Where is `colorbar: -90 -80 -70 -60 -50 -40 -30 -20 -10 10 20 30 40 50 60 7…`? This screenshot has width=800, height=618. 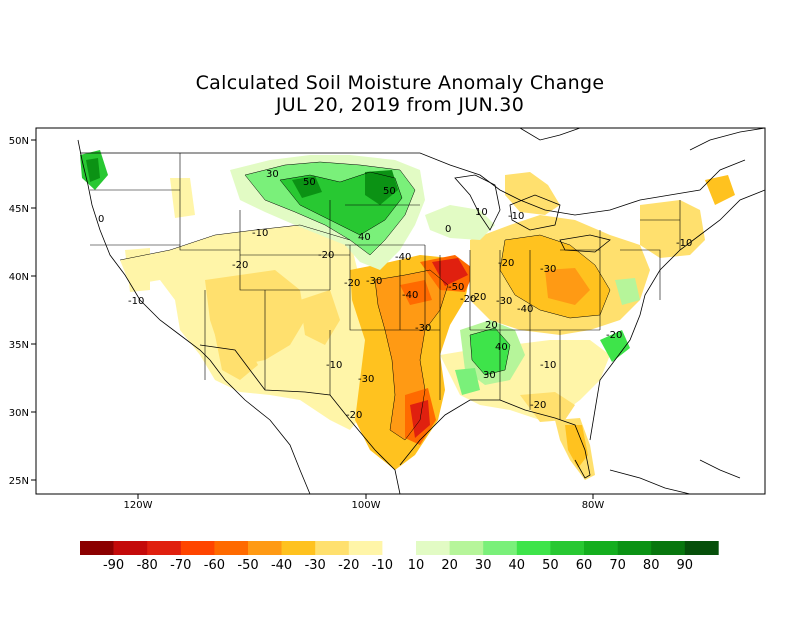 colorbar: -90 -80 -70 -60 -50 -40 -30 -20 -10 10 20 30 40 50 60 7… is located at coordinates (399, 557).